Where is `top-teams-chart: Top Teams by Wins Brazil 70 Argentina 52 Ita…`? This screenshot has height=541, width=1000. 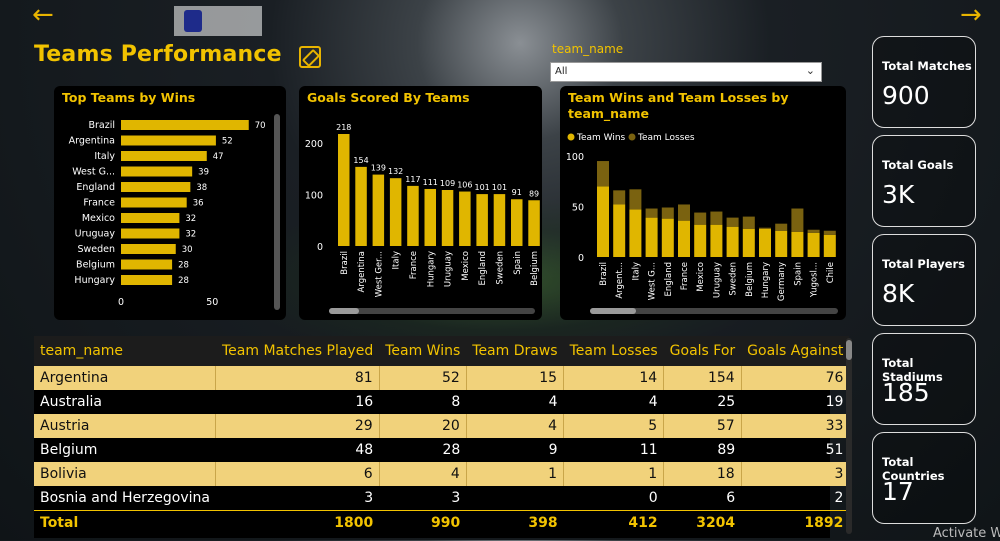
top-teams-chart: Top Teams by Wins Brazil 70 Argentina 52 Ita… is located at coordinates (170, 203).